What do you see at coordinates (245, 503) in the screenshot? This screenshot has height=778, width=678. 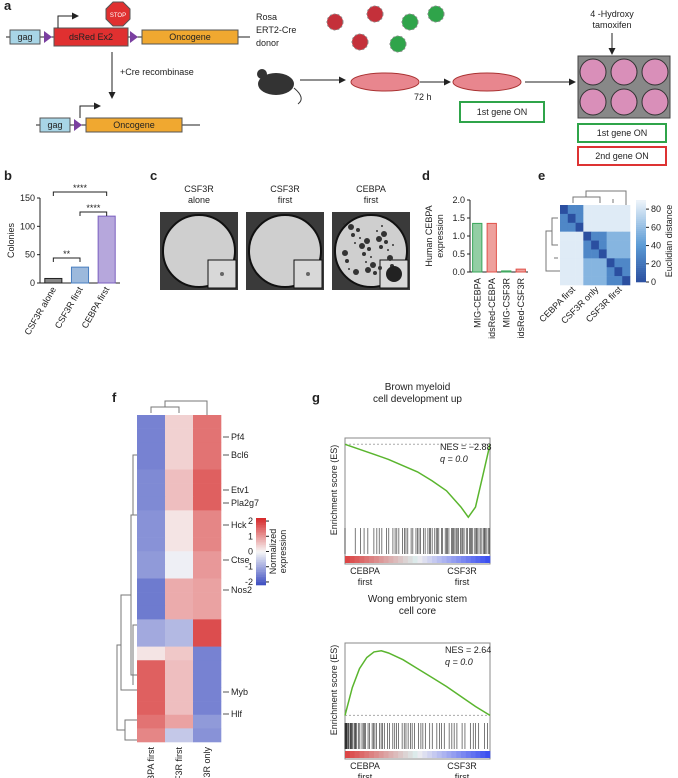 I see `gene-label: Pla2g7` at bounding box center [245, 503].